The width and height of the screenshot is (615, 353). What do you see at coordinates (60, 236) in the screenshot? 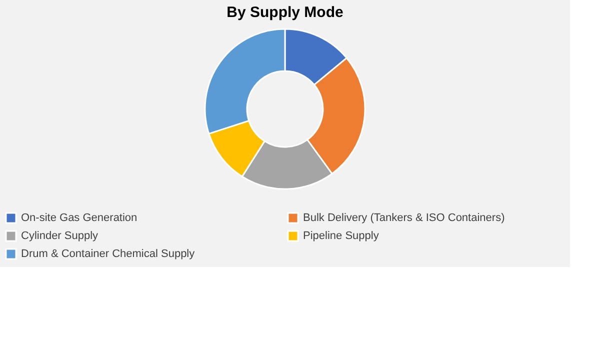
I see `legend-label: Cylinder Supply` at bounding box center [60, 236].